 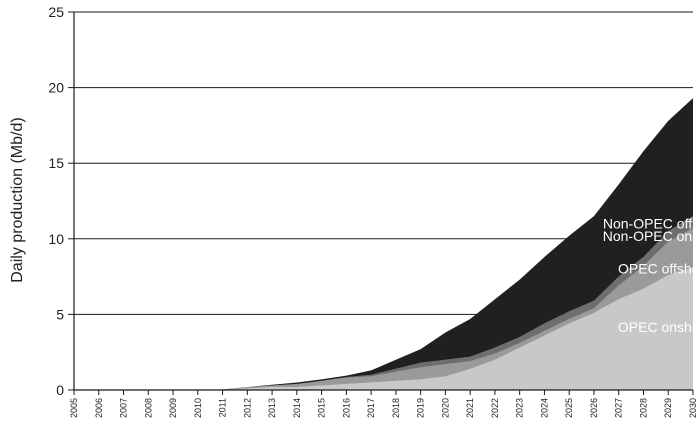 What do you see at coordinates (495, 408) in the screenshot?
I see `x-tick-label: 2022` at bounding box center [495, 408].